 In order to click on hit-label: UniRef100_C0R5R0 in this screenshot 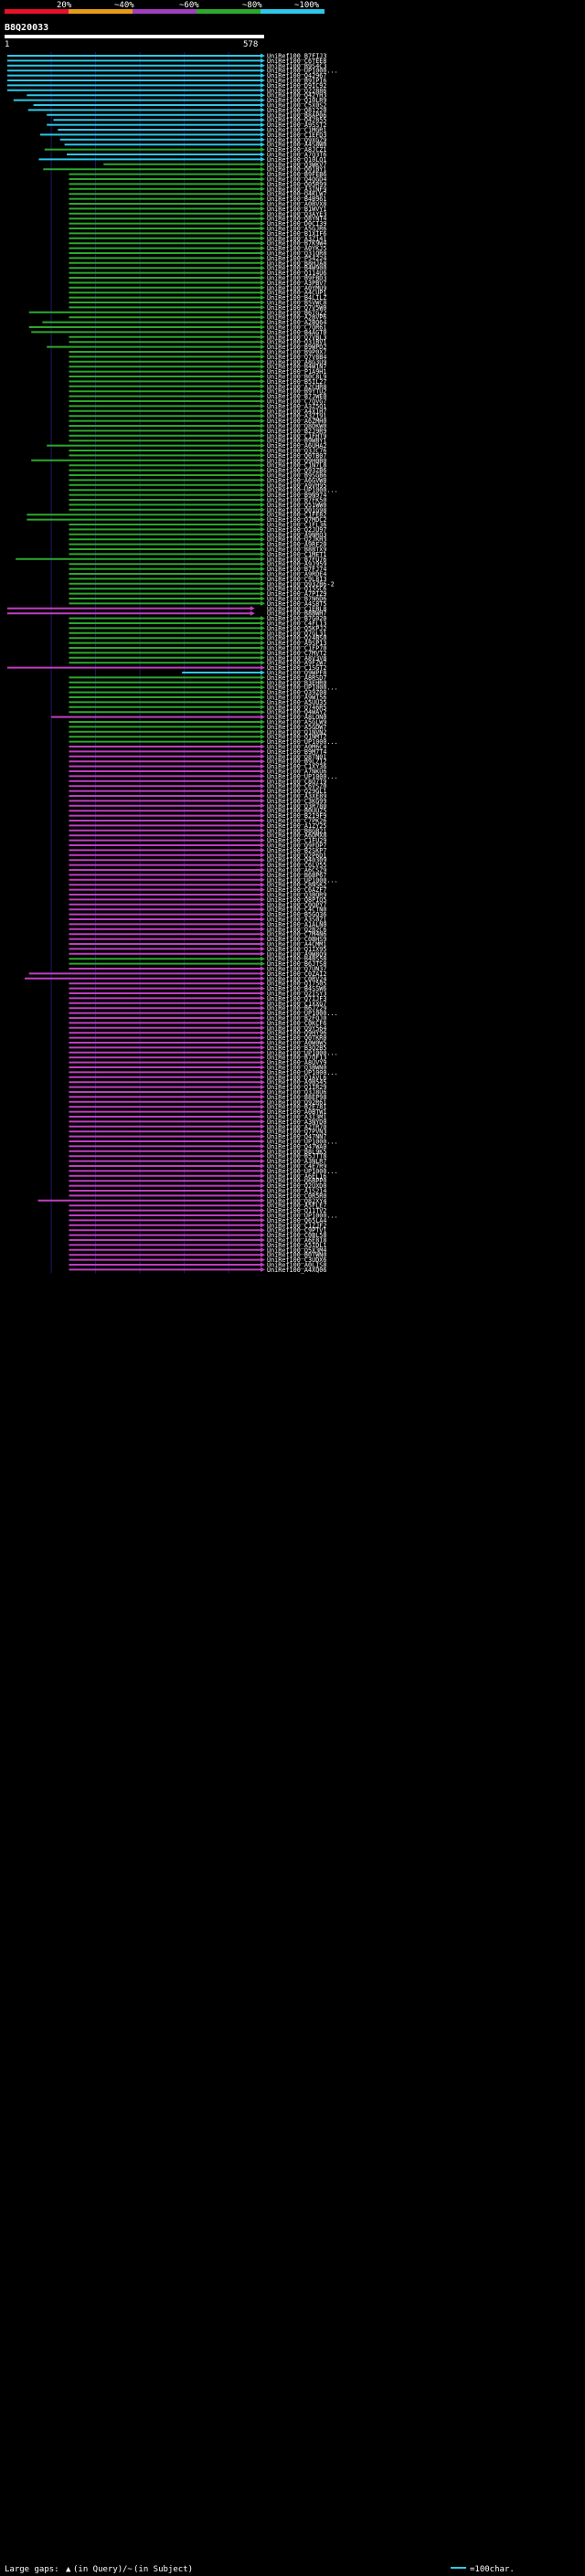, I will do `click(297, 1196)`.